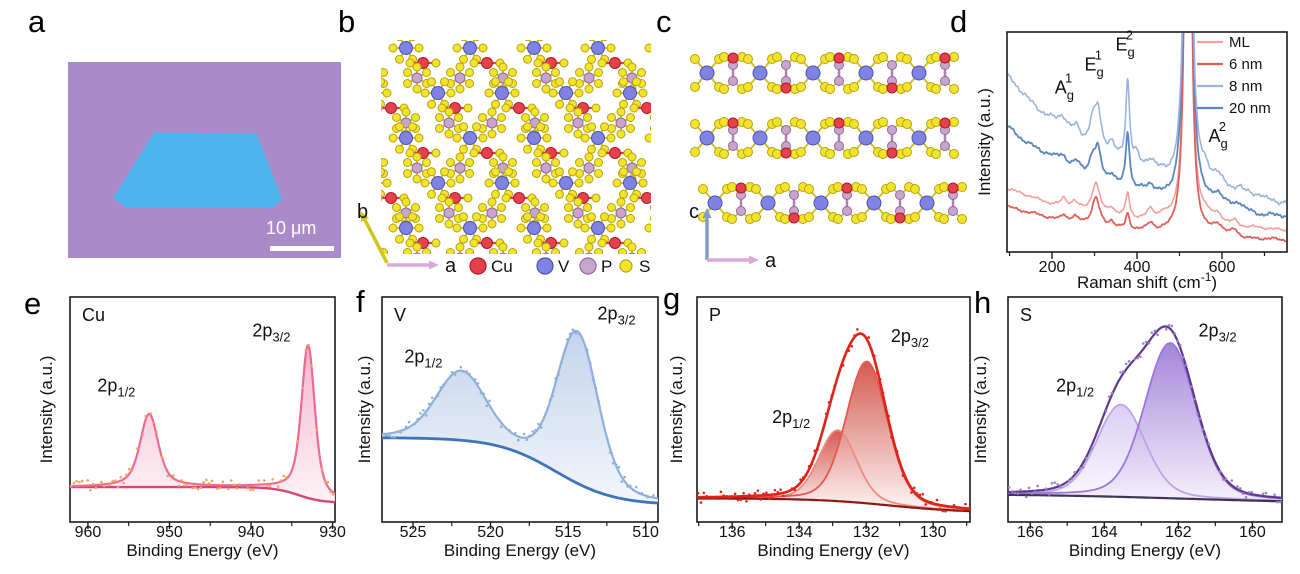  What do you see at coordinates (672, 298) in the screenshot?
I see `panel-label-g: g` at bounding box center [672, 298].